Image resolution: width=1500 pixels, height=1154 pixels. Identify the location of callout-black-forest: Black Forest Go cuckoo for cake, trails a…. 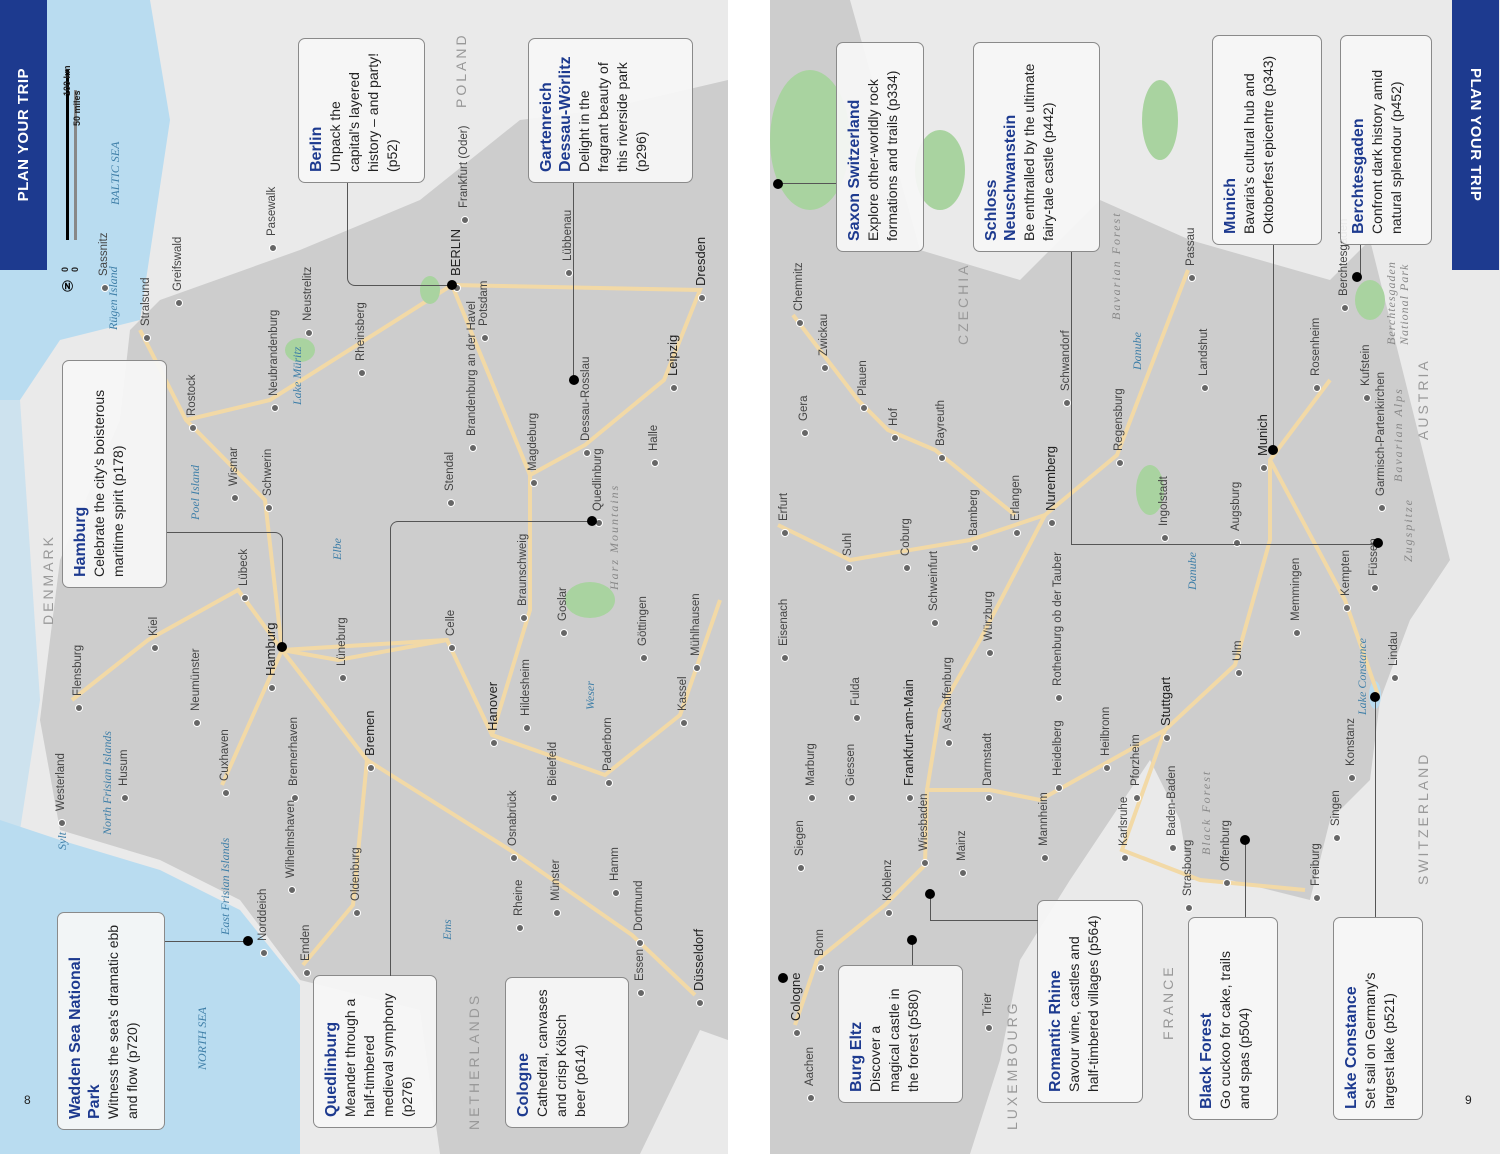
(1233, 1018).